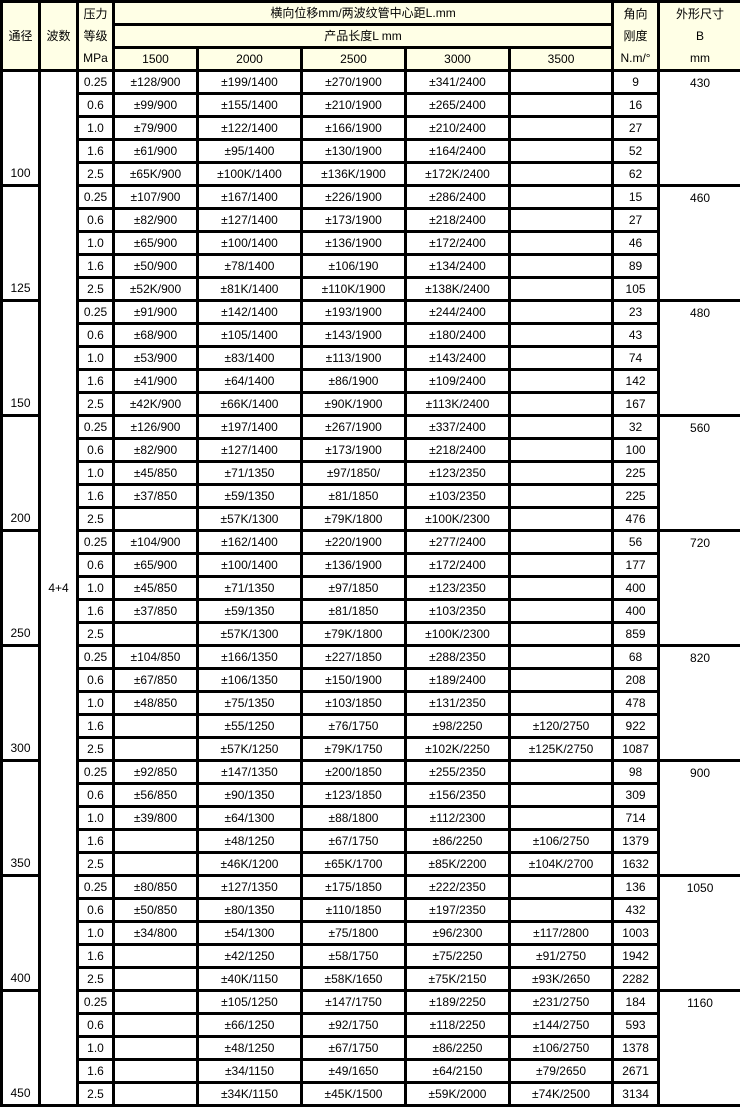 The height and width of the screenshot is (1107, 740). What do you see at coordinates (371, 1071) in the screenshot?
I see `table-row: 1.6 ±34/1150 ±49/1650 ±64/2150 ±79/2650 2671` at bounding box center [371, 1071].